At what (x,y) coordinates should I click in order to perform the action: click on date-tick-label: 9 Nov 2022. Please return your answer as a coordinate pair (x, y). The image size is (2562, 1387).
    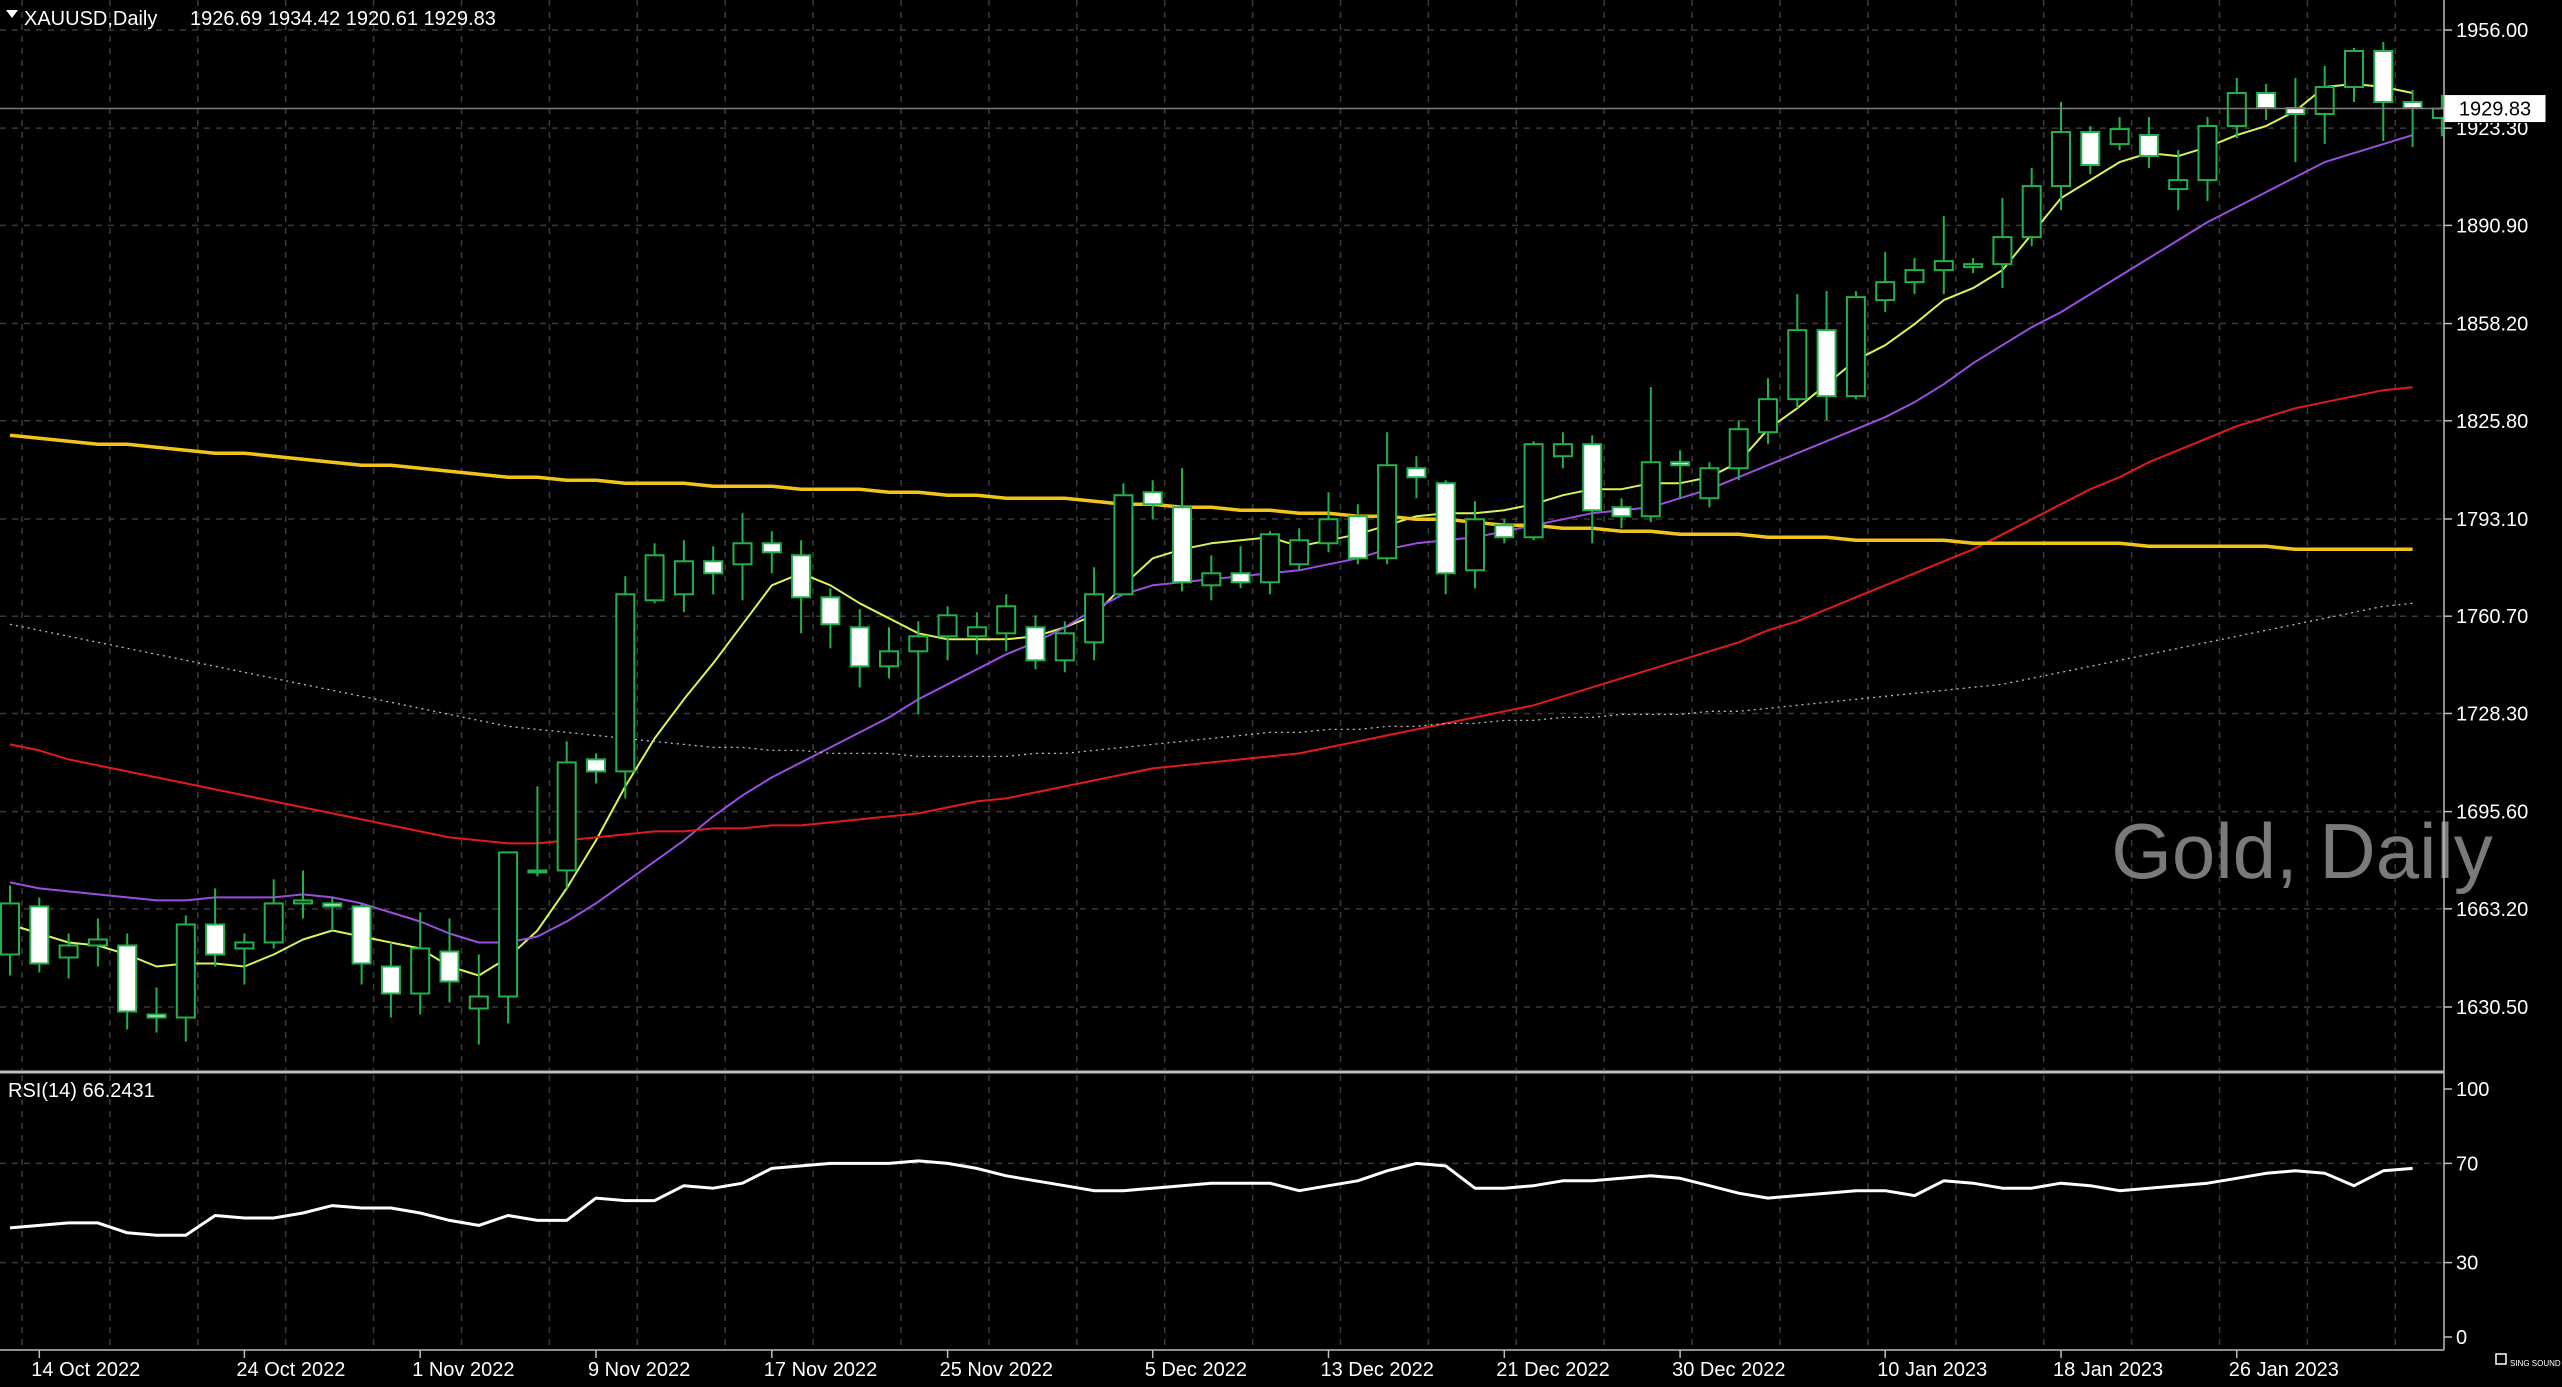
    Looking at the image, I should click on (639, 1370).